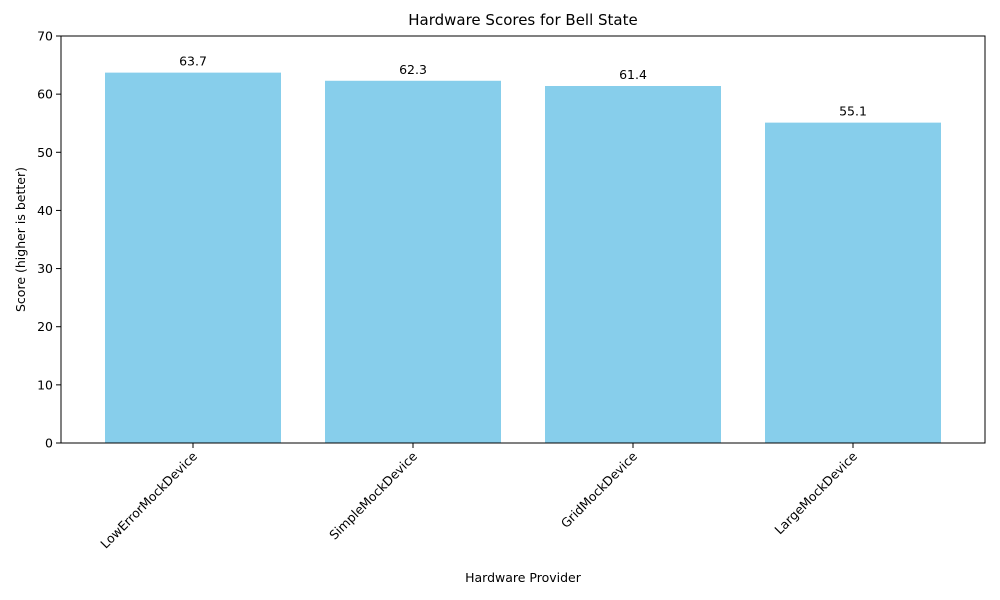  What do you see at coordinates (49, 443) in the screenshot?
I see `y-tick-label: 0` at bounding box center [49, 443].